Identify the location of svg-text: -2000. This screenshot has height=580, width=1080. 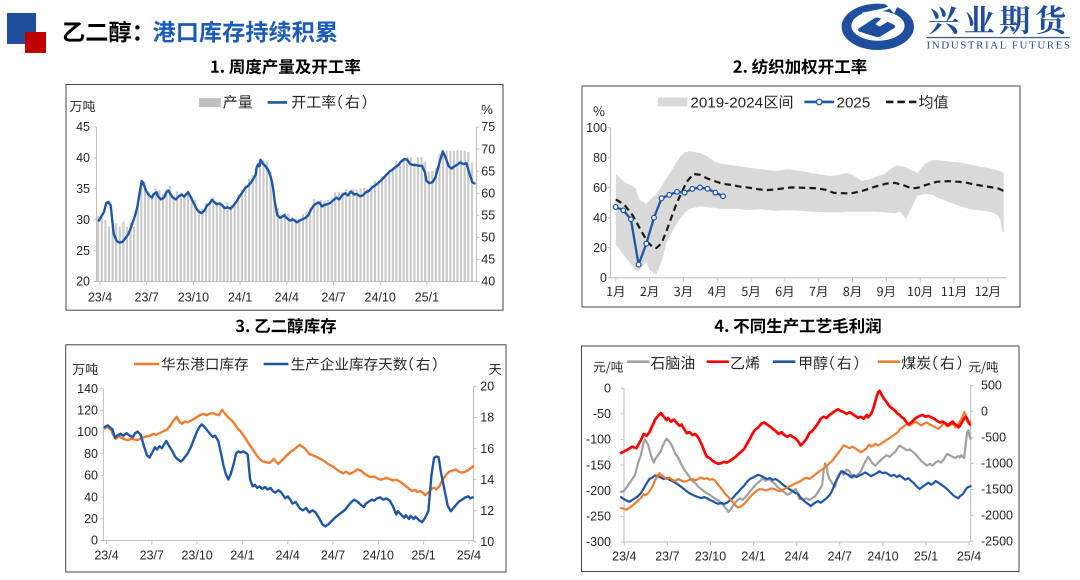
(997, 516).